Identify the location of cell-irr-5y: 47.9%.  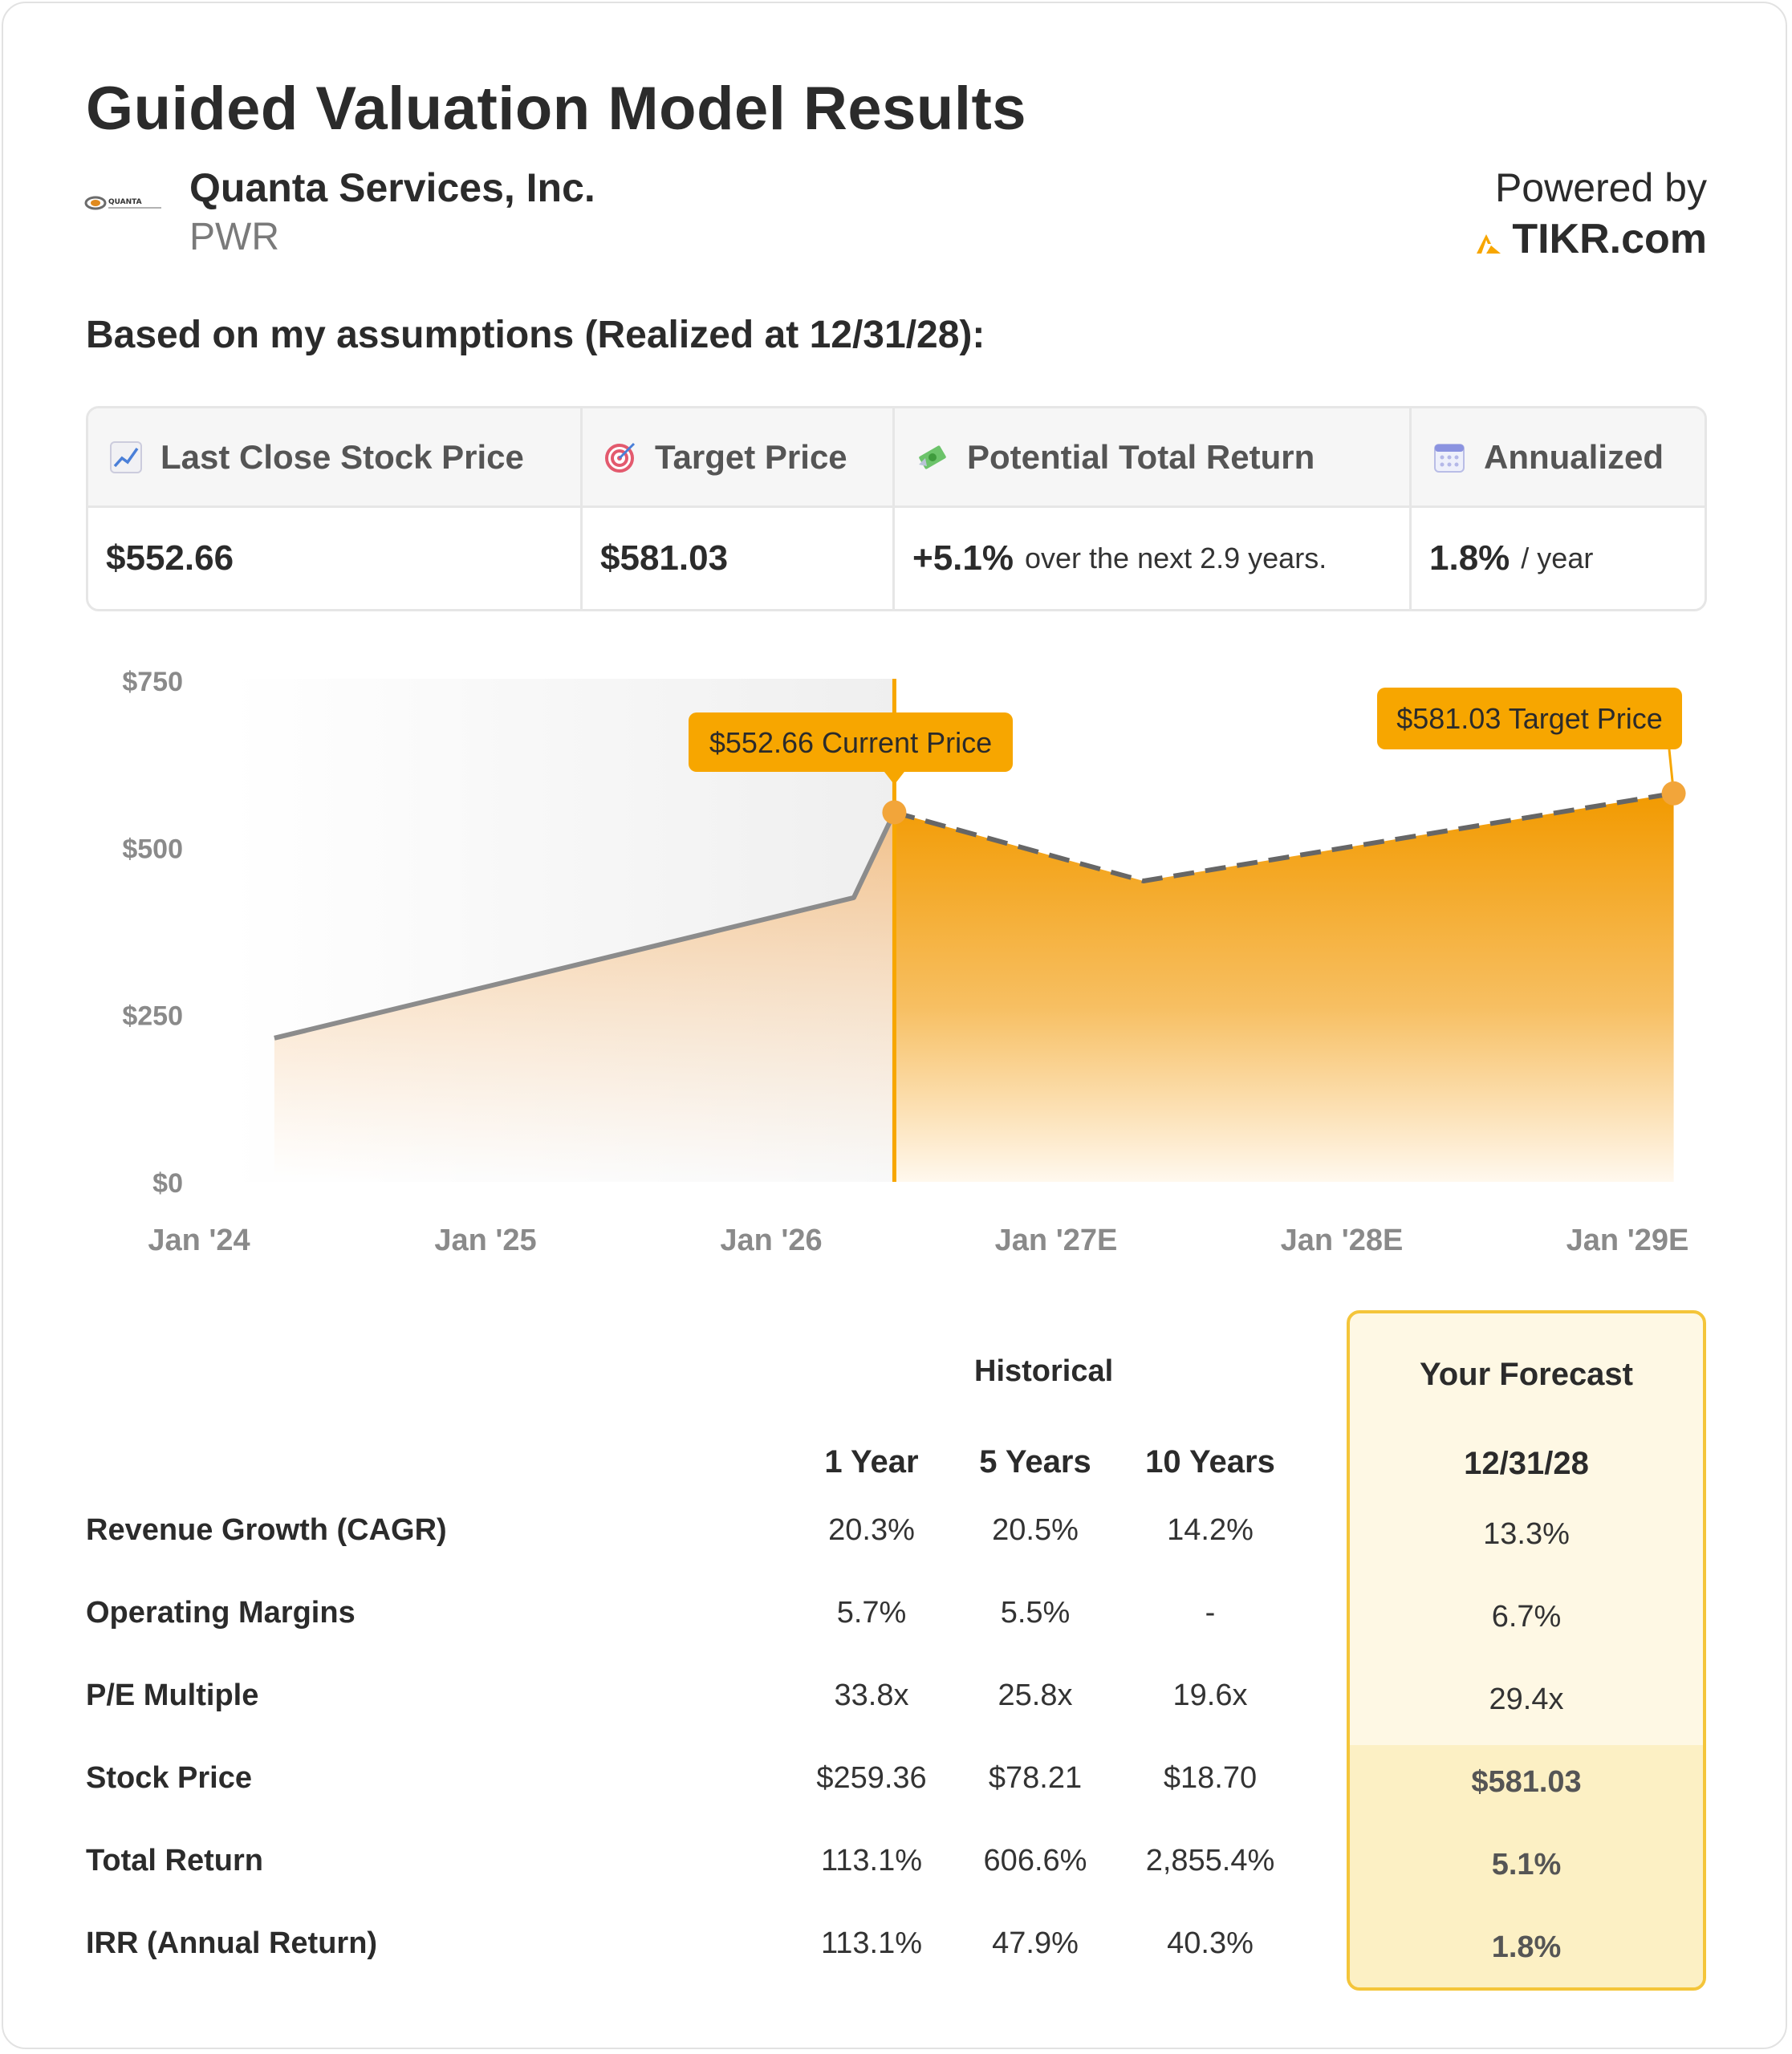
(1035, 1943).